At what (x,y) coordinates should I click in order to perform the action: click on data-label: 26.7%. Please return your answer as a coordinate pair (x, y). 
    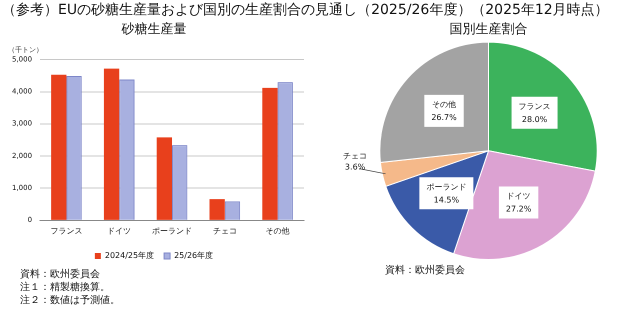
    Looking at the image, I should click on (444, 117).